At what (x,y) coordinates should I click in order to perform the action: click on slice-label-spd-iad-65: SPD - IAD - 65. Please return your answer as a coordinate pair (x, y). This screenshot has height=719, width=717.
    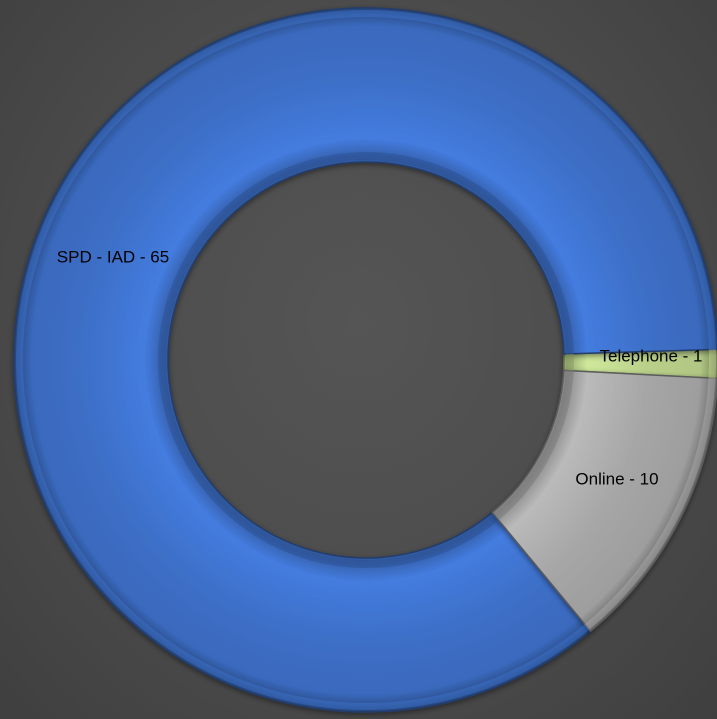
    Looking at the image, I should click on (113, 256).